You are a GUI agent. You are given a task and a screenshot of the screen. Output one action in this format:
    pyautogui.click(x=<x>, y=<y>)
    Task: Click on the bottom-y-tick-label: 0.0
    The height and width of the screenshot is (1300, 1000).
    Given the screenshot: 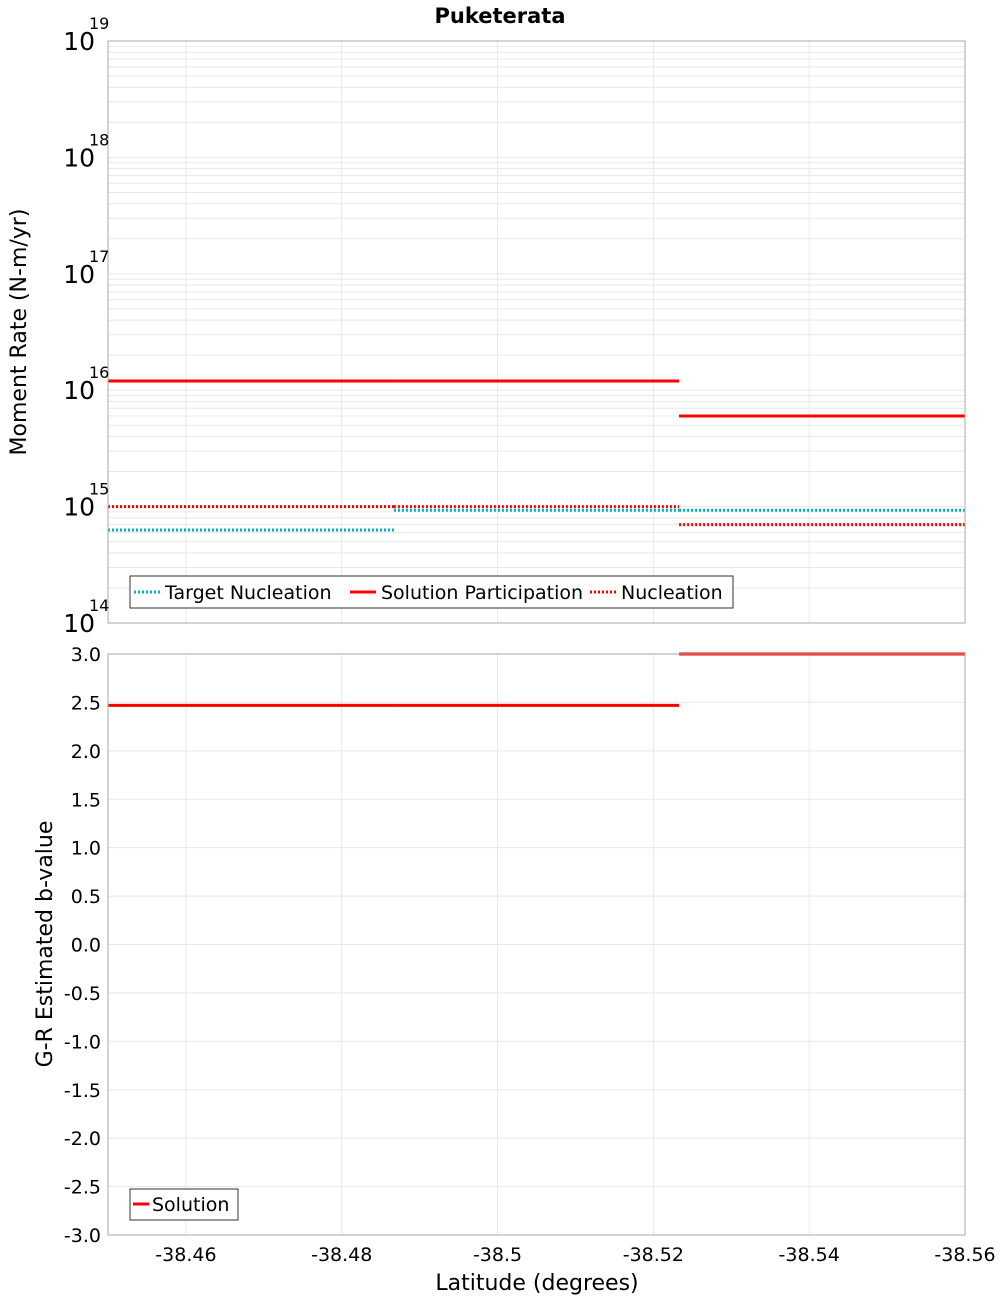 What is the action you would take?
    pyautogui.click(x=86, y=946)
    